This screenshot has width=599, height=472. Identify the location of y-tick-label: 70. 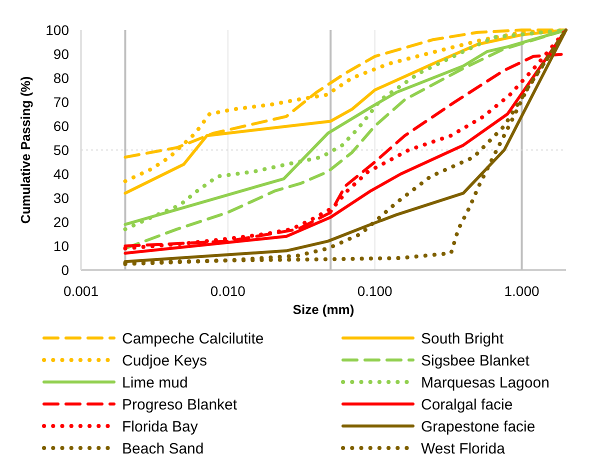
(61, 102).